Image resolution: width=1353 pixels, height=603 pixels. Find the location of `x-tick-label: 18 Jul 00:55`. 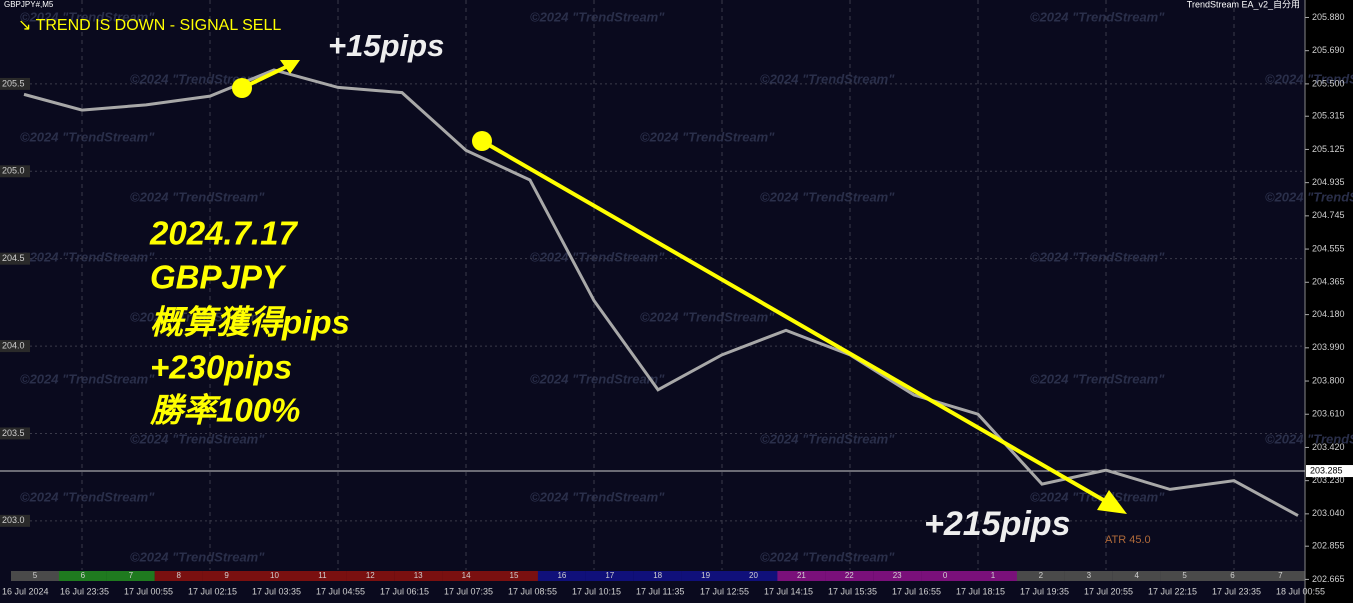

x-tick-label: 18 Jul 00:55 is located at coordinates (1300, 591).